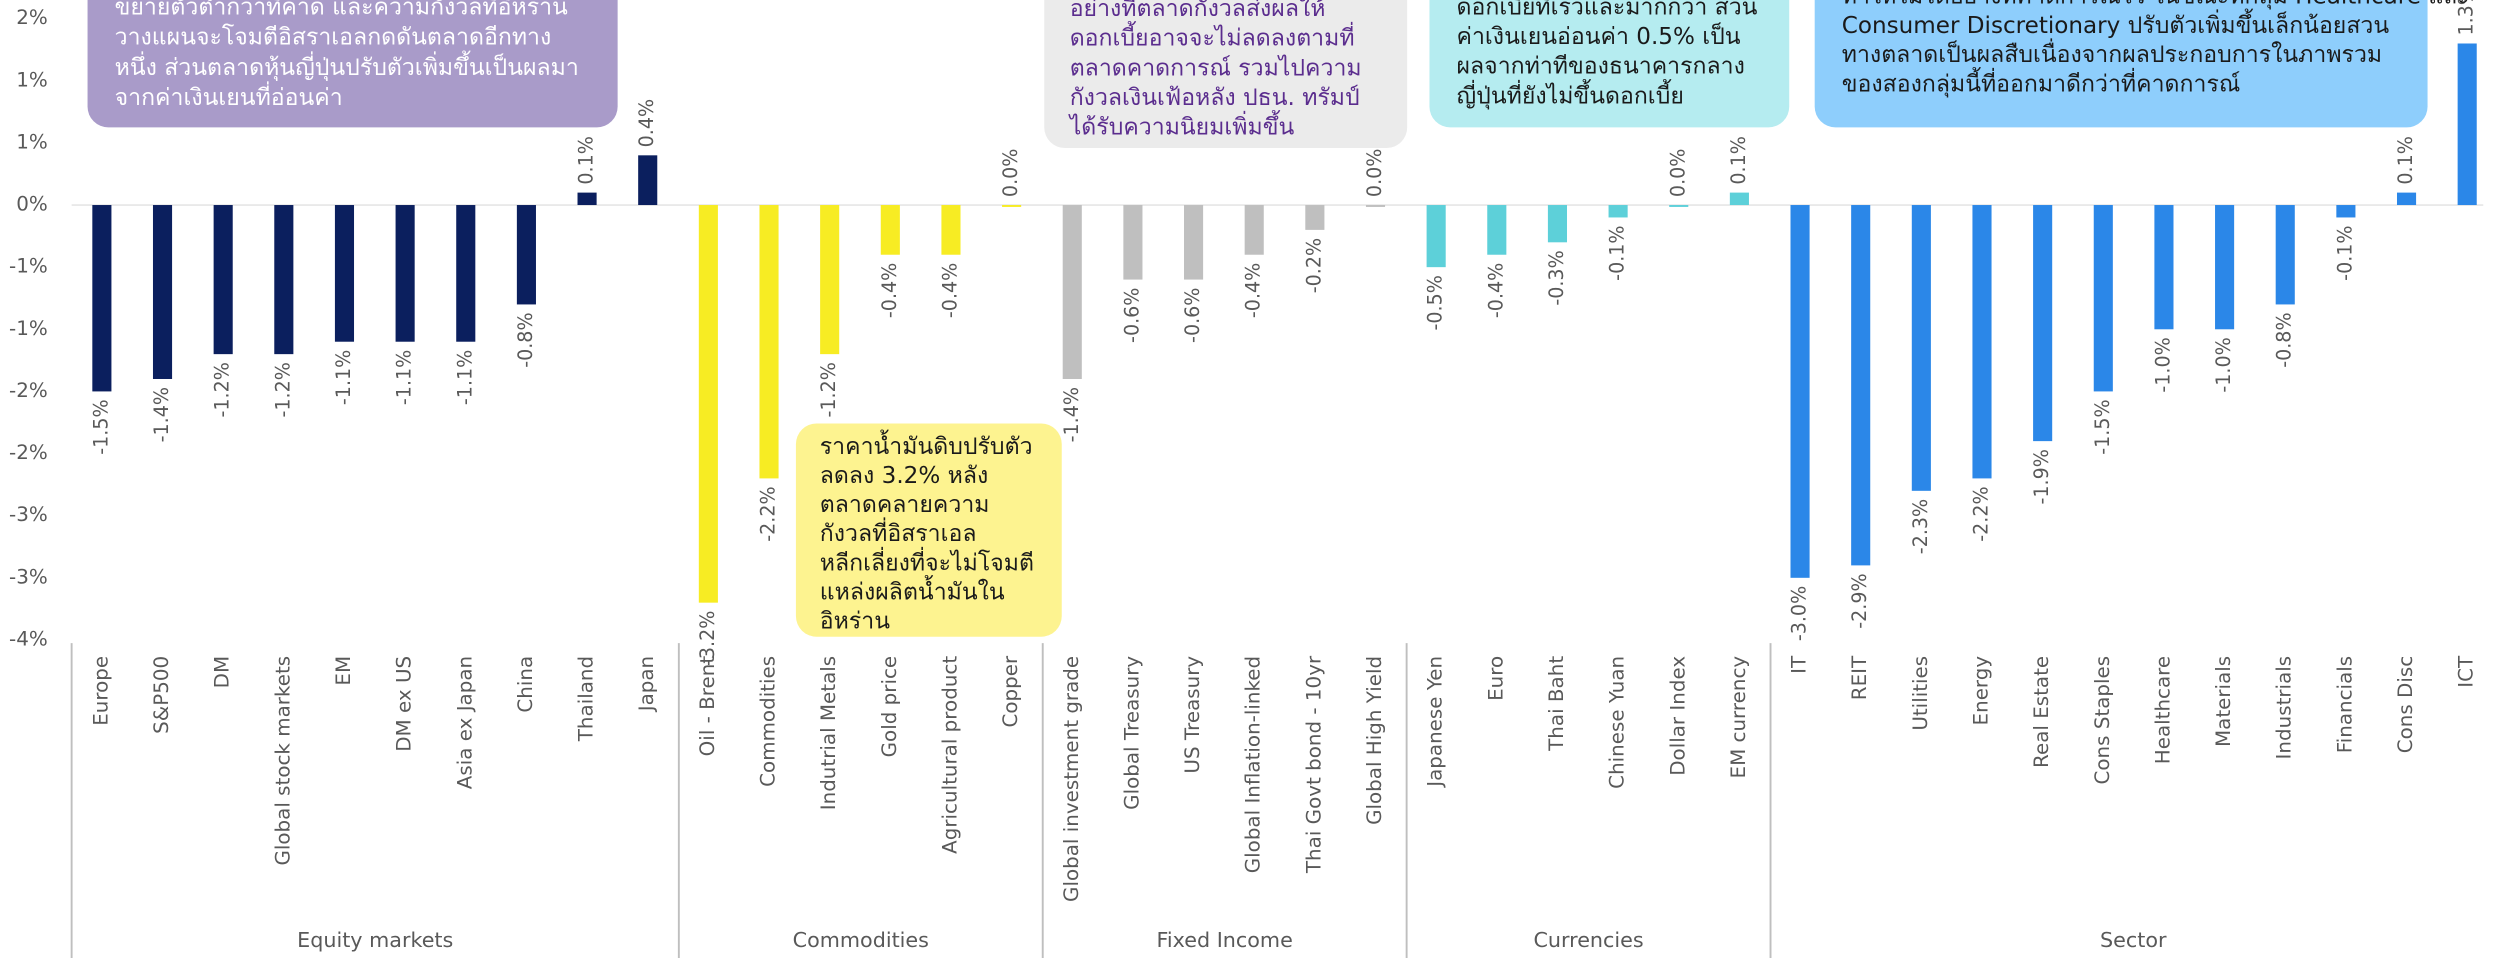  What do you see at coordinates (282, 761) in the screenshot?
I see `x-tick-label: Global stock markets` at bounding box center [282, 761].